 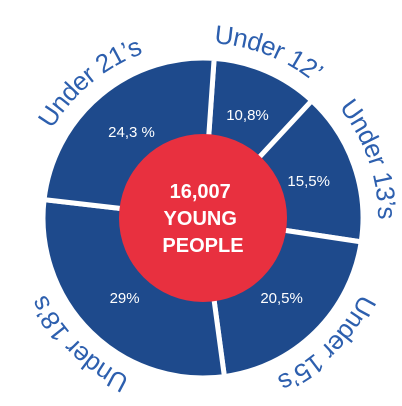 What do you see at coordinates (247, 115) in the screenshot?
I see `slice-value-label: 10,8%` at bounding box center [247, 115].